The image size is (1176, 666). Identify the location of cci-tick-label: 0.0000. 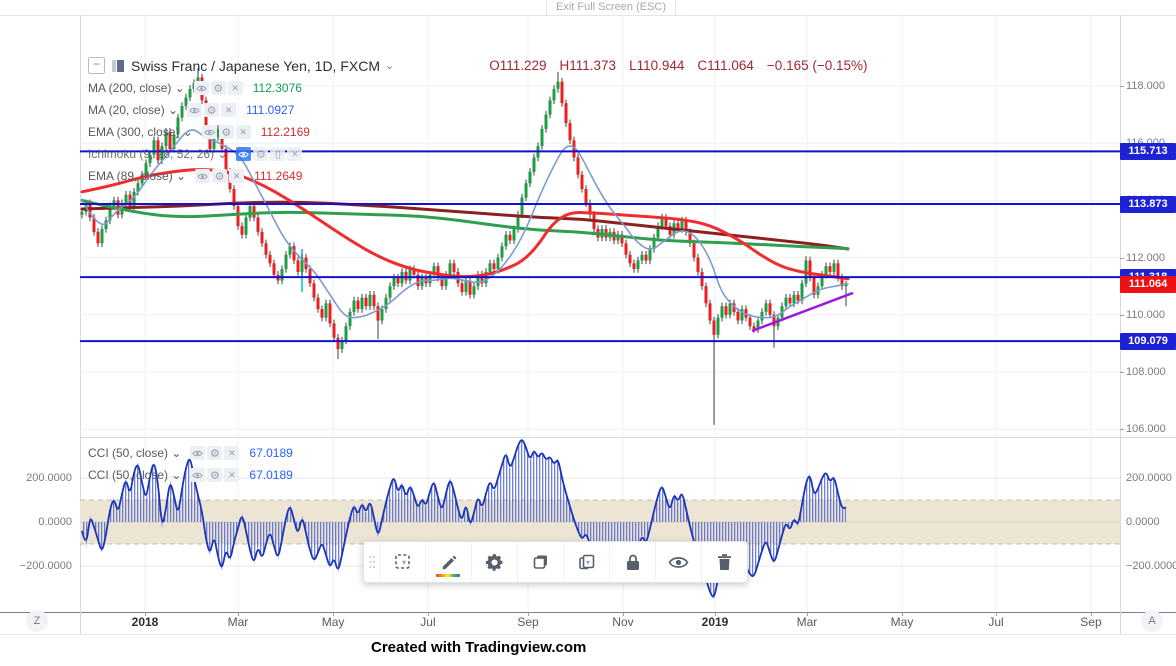
(1143, 522).